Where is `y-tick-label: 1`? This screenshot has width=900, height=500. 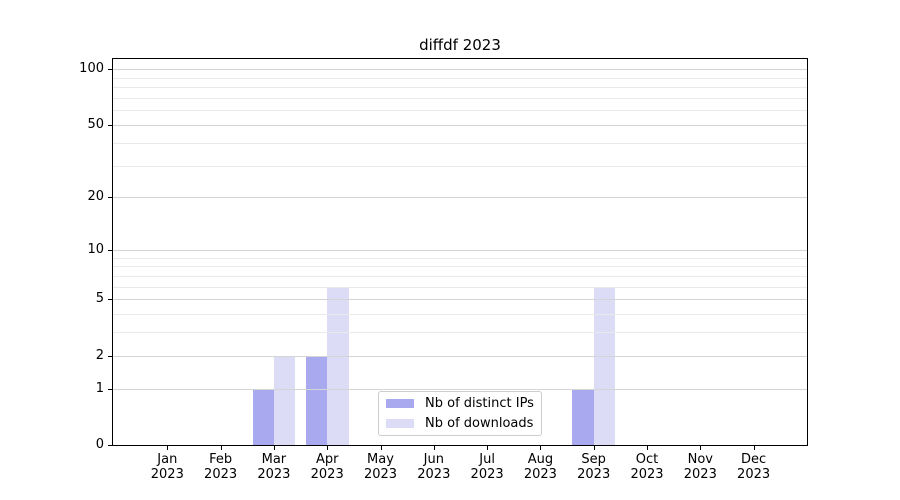 y-tick-label: 1 is located at coordinates (99, 388).